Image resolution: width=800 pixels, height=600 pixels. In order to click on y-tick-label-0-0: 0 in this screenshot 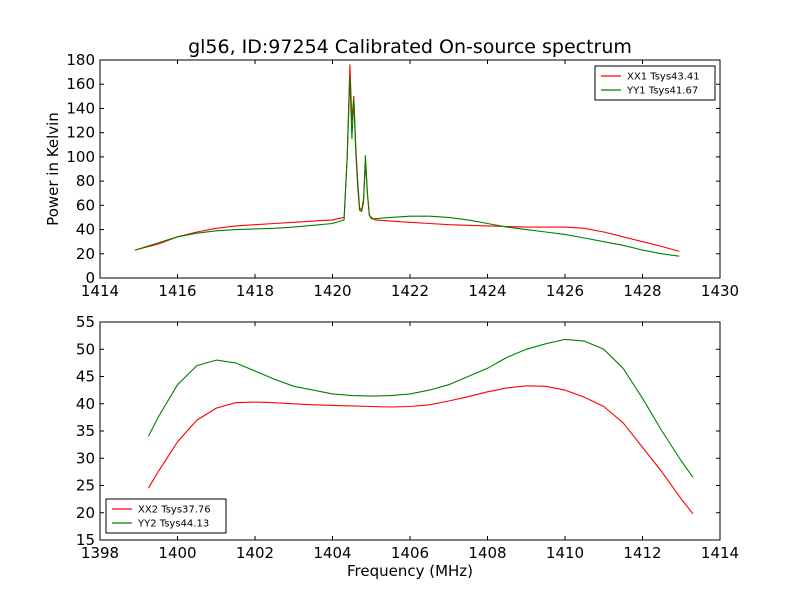, I will do `click(90, 278)`.